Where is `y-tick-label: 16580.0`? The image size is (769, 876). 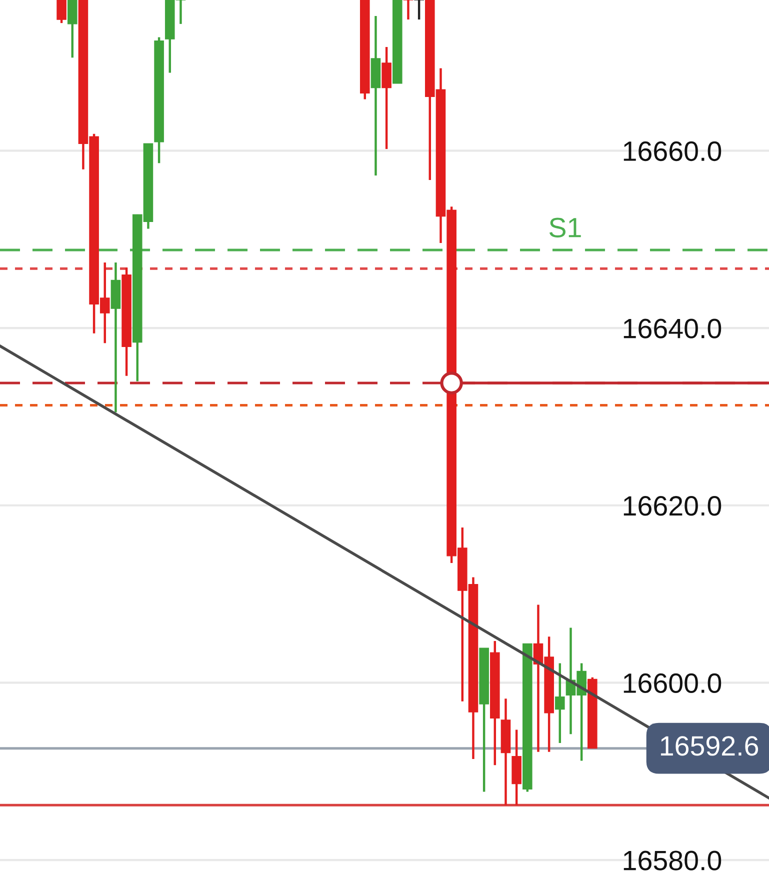 y-tick-label: 16580.0 is located at coordinates (673, 860).